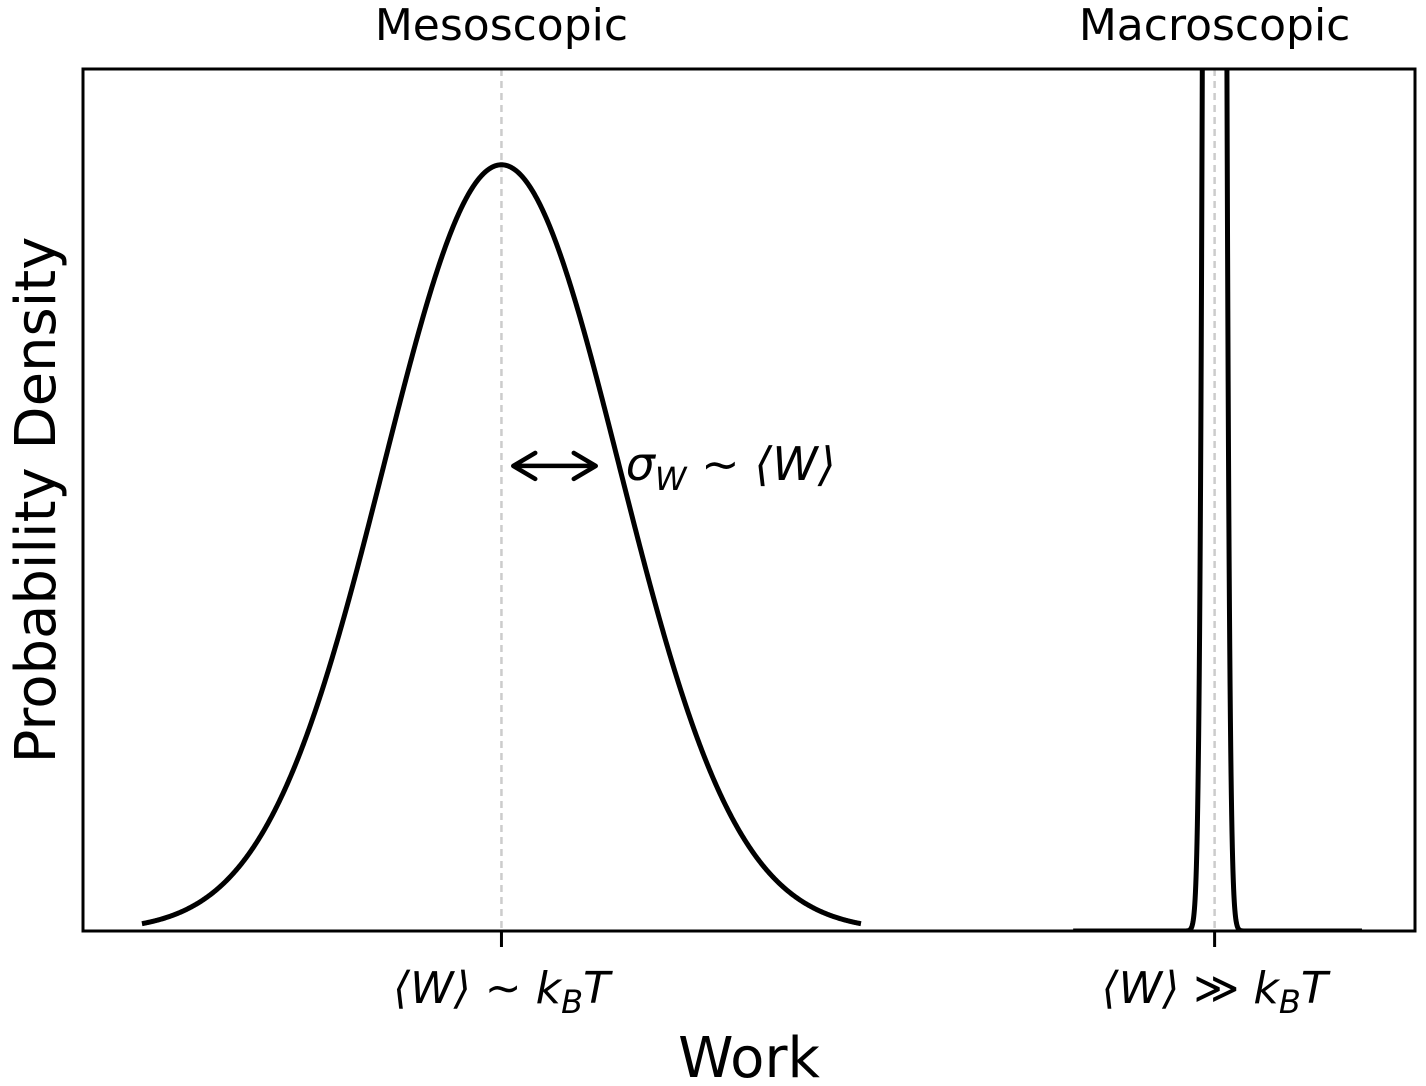 The image size is (1426, 1086). What do you see at coordinates (863, 25) in the screenshot?
I see `regime-labels: Mesoscopic Macroscopic` at bounding box center [863, 25].